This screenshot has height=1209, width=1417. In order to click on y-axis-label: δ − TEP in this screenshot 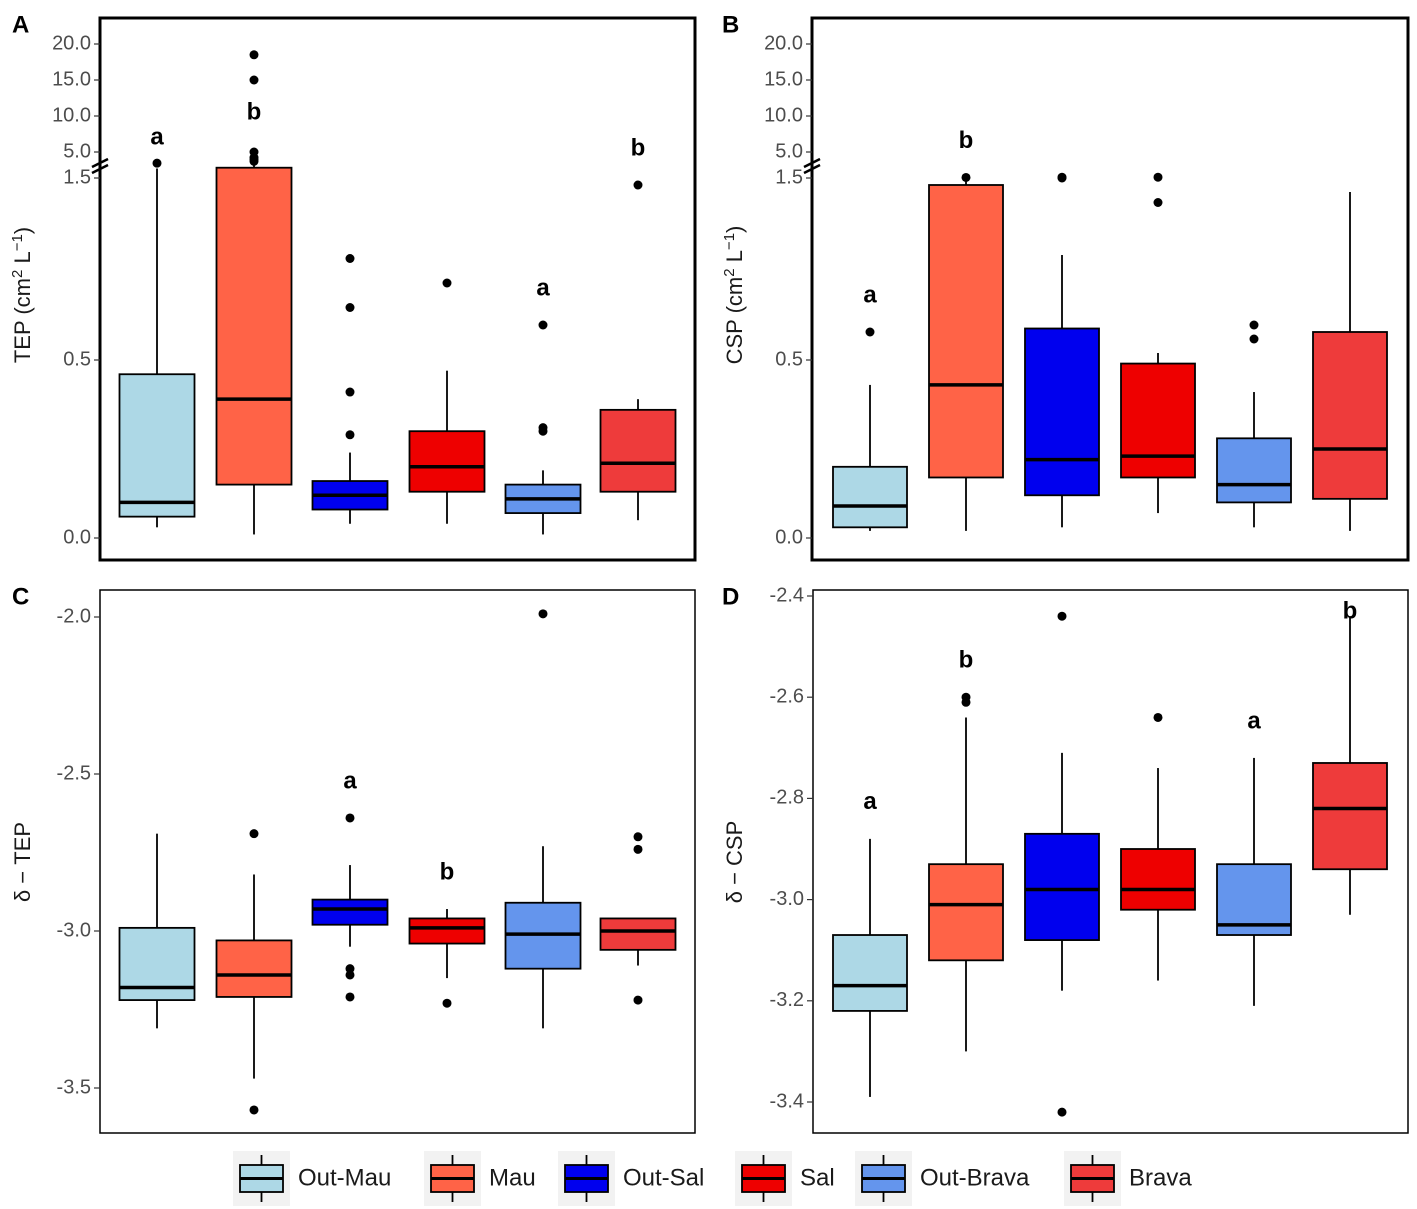, I will do `click(22, 862)`.